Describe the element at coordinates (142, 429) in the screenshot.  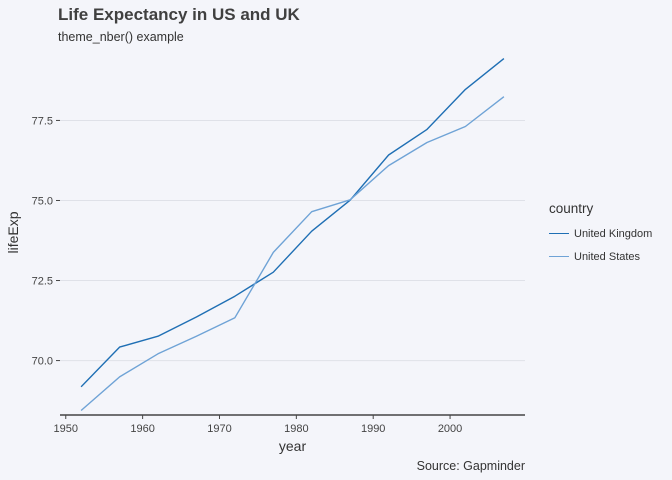
I see `x-tick-label: 1960` at that location.